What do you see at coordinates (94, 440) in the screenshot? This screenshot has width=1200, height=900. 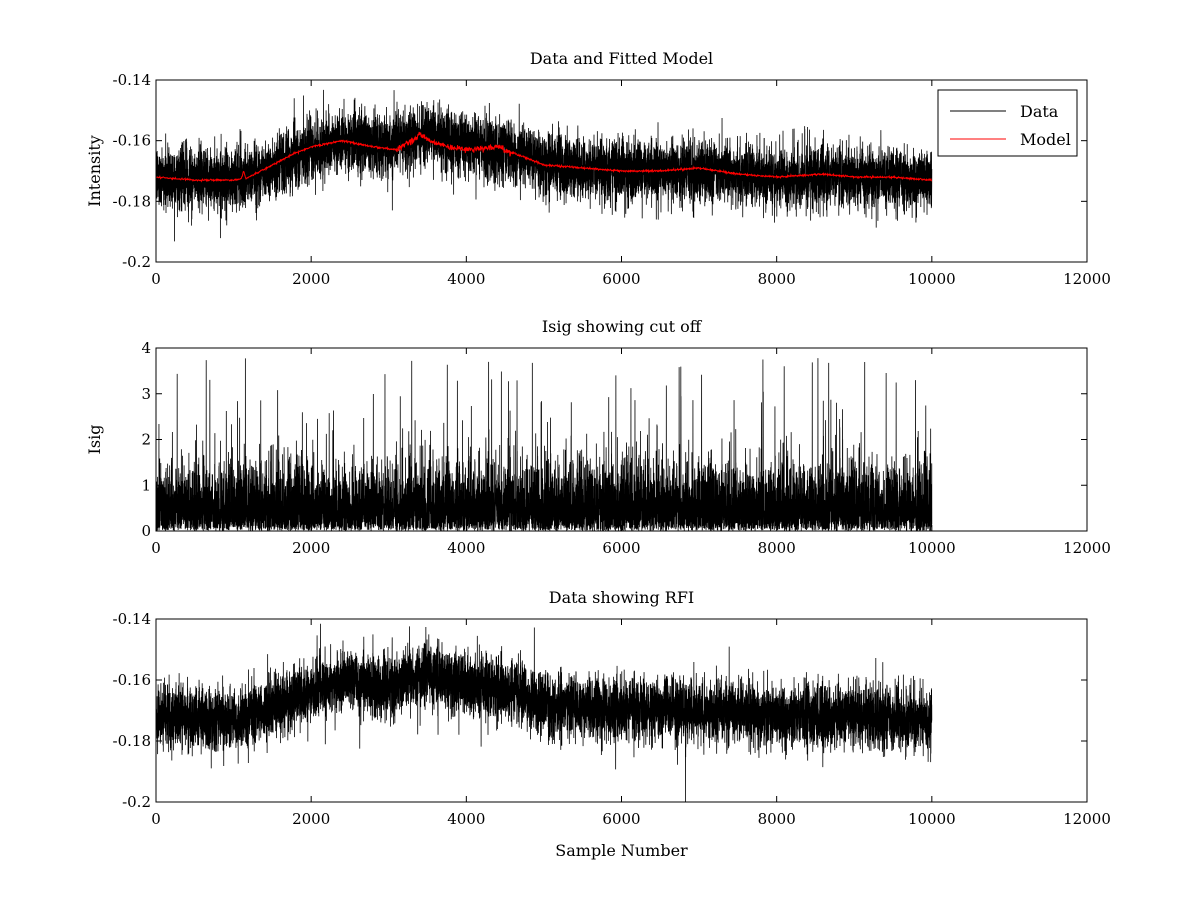 I see `y-axis-label: Isig` at bounding box center [94, 440].